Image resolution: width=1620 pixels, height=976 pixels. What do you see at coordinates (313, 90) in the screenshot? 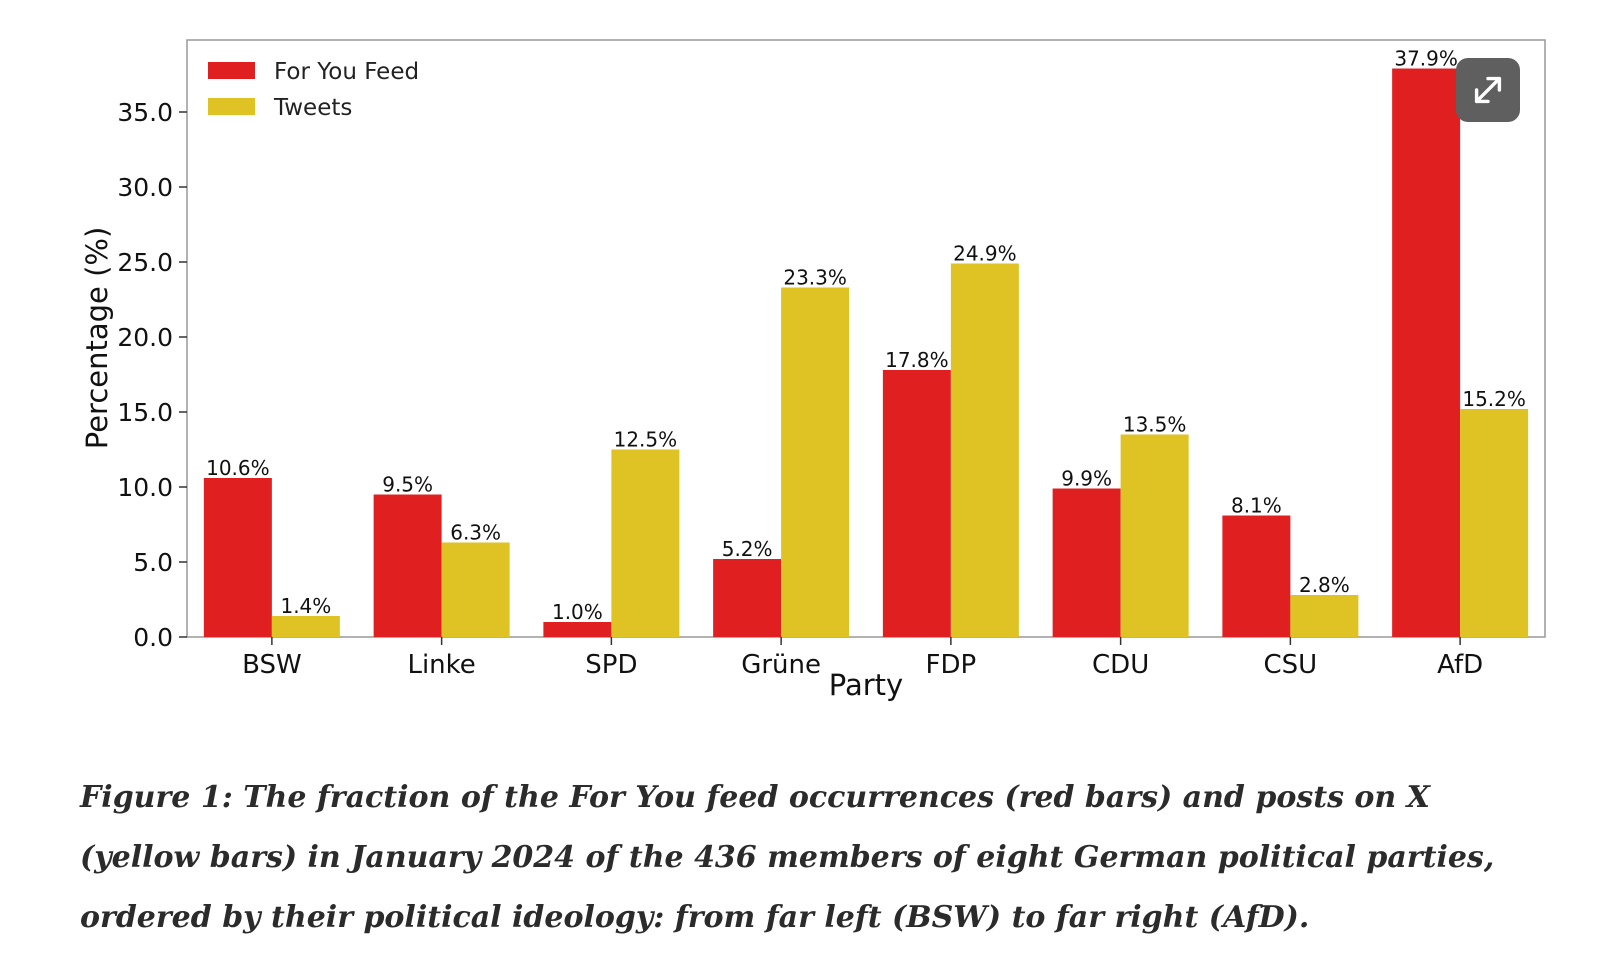
I see `legend: For You Feed Tweets` at bounding box center [313, 90].